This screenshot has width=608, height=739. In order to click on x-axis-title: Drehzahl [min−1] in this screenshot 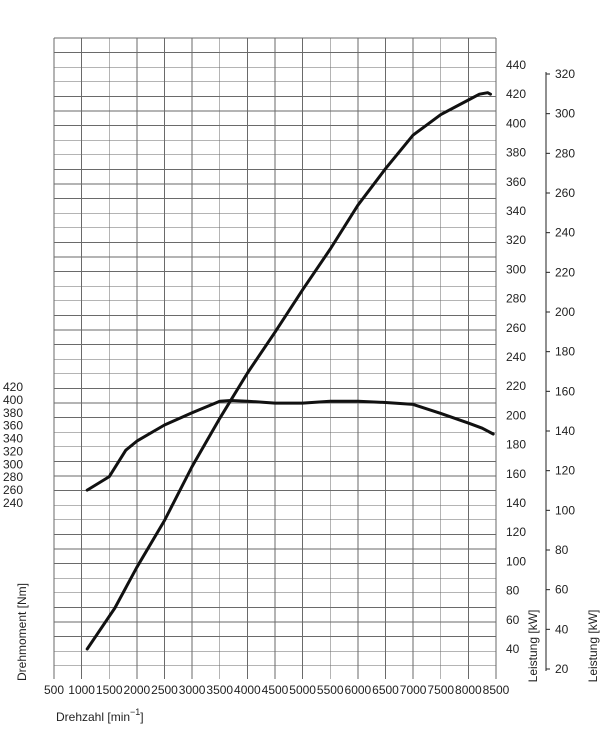, I will do `click(100, 715)`.